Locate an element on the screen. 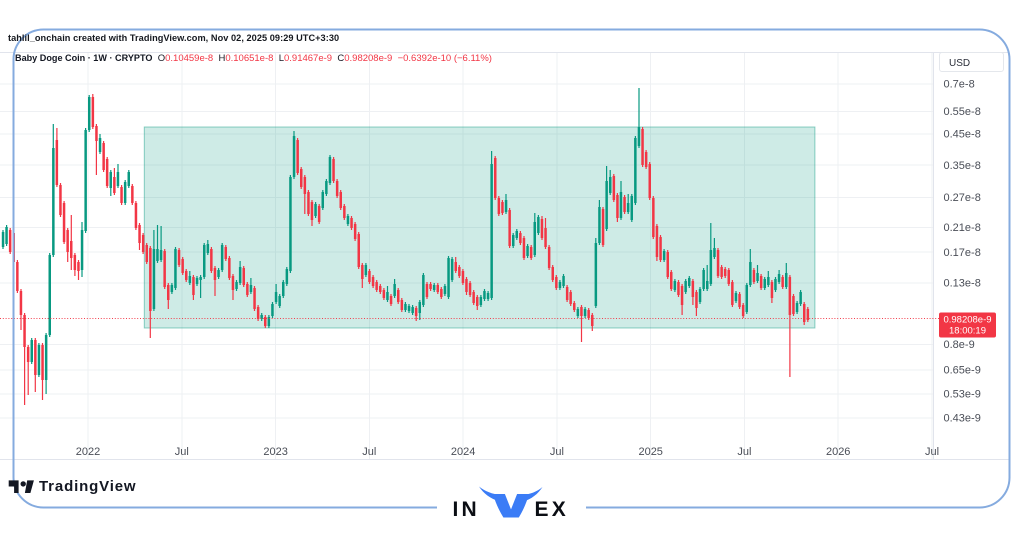 This screenshot has height=538, width=1024. svg-text: 0.13e-8 is located at coordinates (962, 284).